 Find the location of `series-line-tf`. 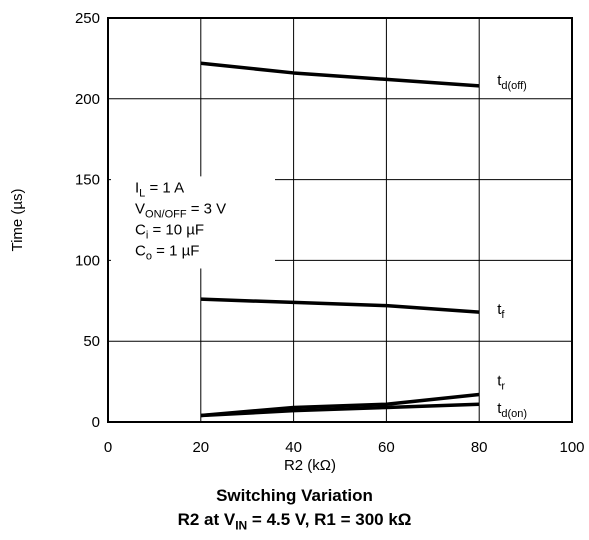

series-line-tf is located at coordinates (340, 305).